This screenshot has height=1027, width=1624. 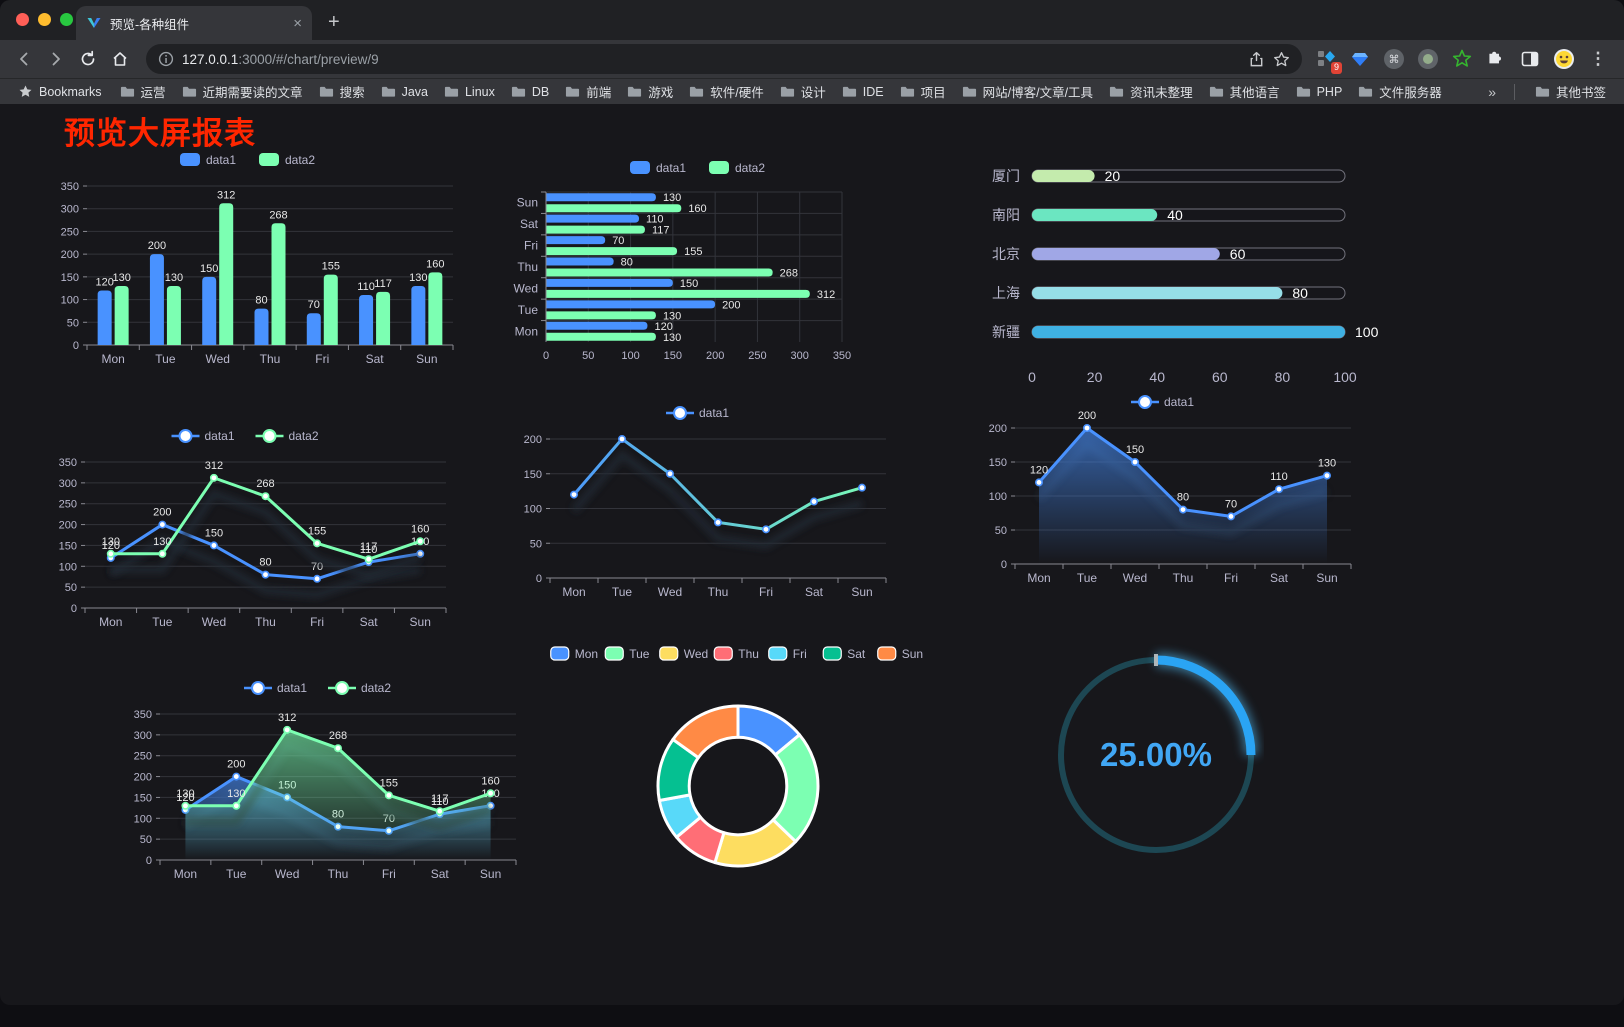 I want to click on svg-text: 155, so click(x=693, y=252).